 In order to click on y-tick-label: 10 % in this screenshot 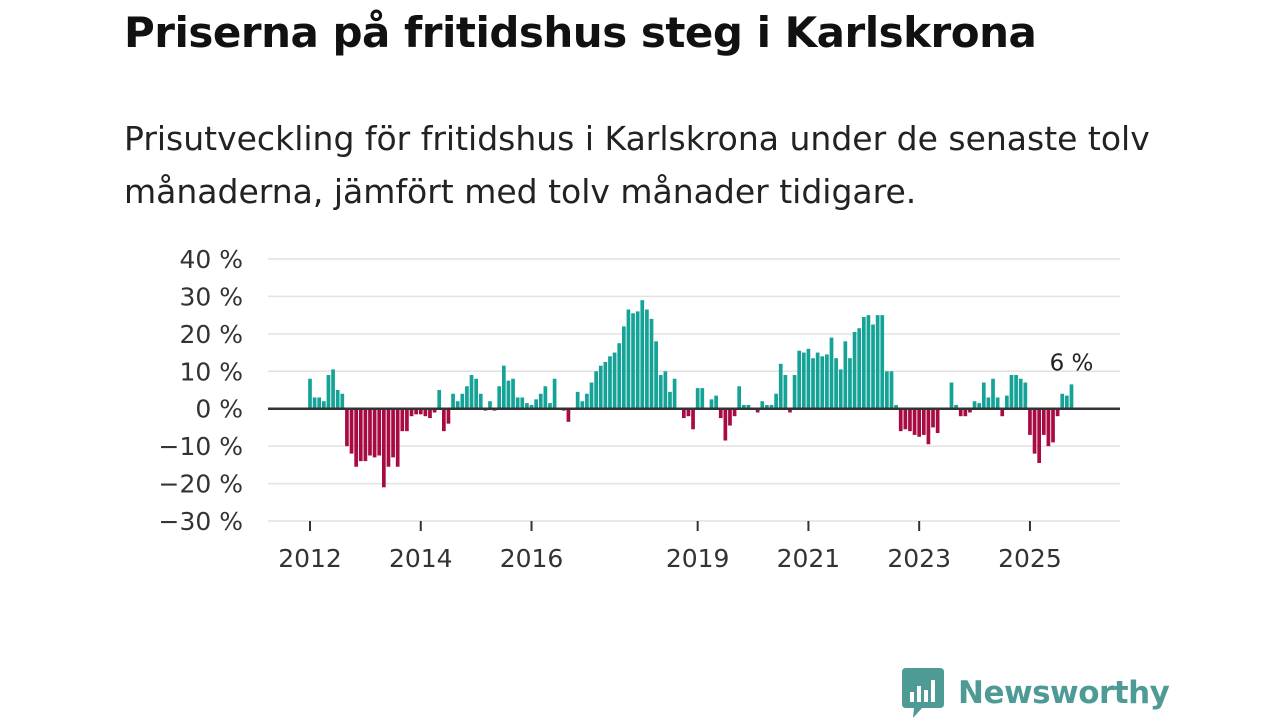, I will do `click(211, 371)`.